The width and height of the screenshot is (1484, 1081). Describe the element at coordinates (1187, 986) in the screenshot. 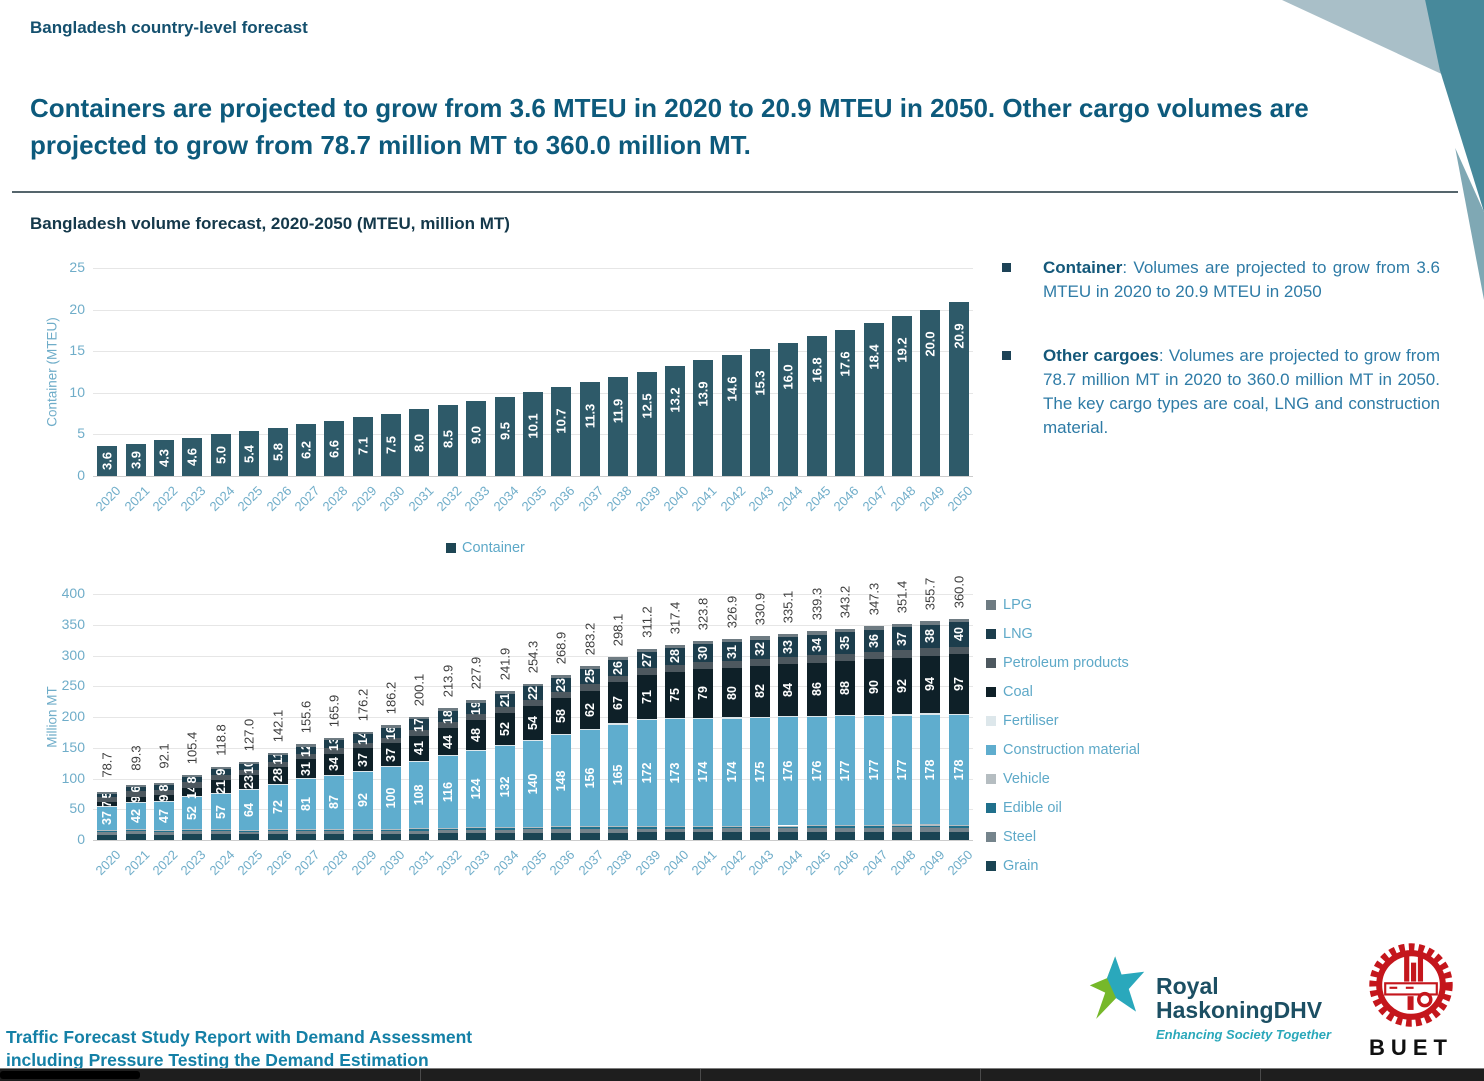

I see `rhdhv-name-top: Royal` at that location.